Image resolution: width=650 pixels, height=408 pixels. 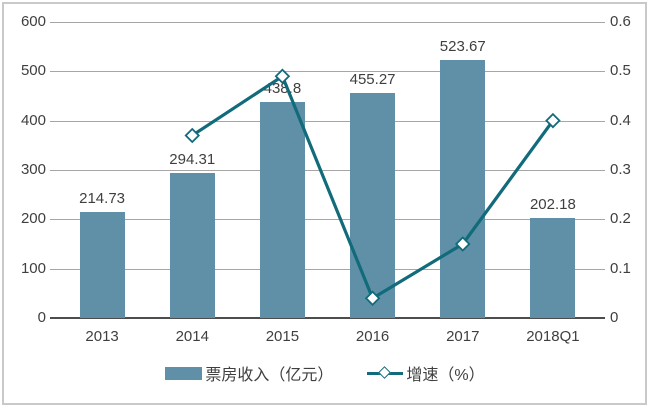 What do you see at coordinates (184, 373) in the screenshot?
I see `legend-bar-swatch` at bounding box center [184, 373].